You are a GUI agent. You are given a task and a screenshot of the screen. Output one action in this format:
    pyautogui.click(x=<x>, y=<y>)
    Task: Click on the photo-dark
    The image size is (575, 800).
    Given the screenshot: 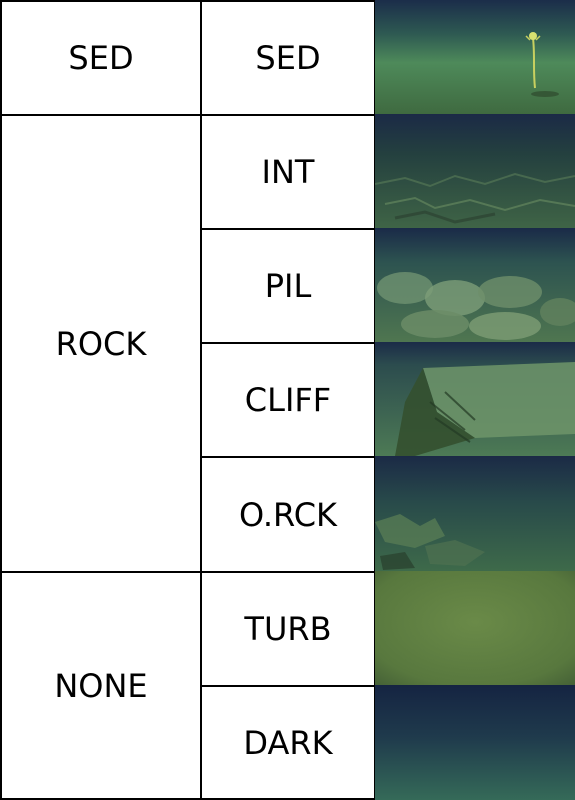 What is the action you would take?
    pyautogui.click(x=475, y=742)
    